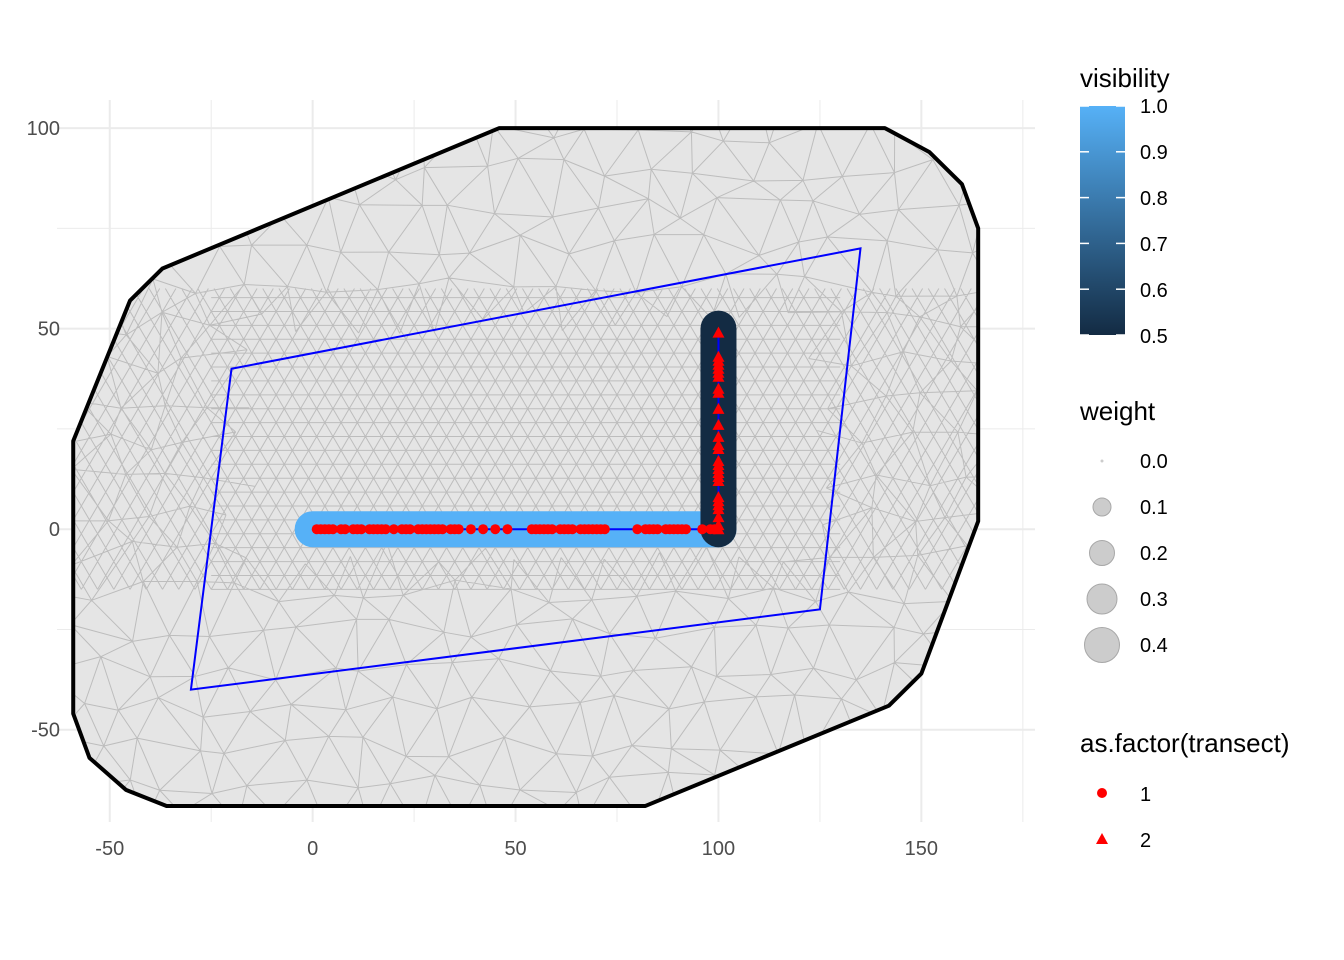 This screenshot has width=1344, height=960. What do you see at coordinates (45, 731) in the screenshot?
I see `y-tick-label: -50` at bounding box center [45, 731].